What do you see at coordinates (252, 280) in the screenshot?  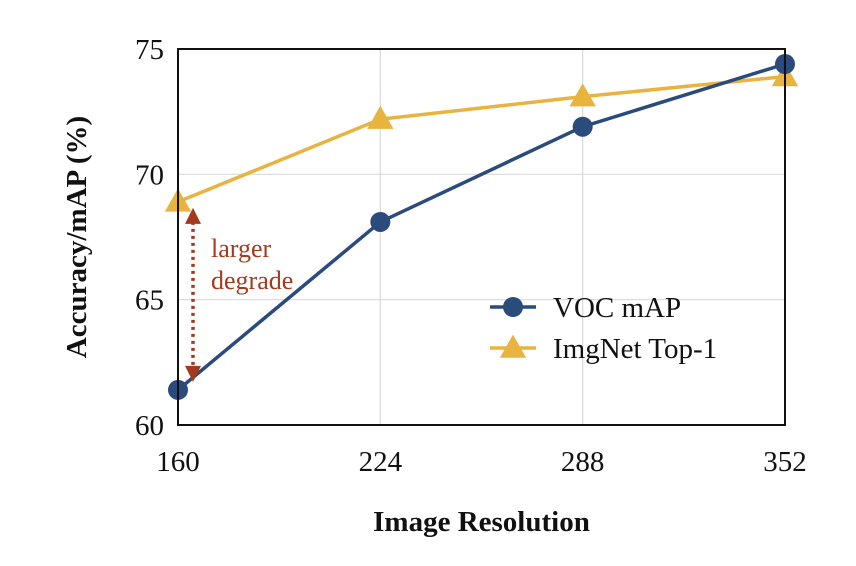 I see `degrade-annotation-line2: degrade` at bounding box center [252, 280].